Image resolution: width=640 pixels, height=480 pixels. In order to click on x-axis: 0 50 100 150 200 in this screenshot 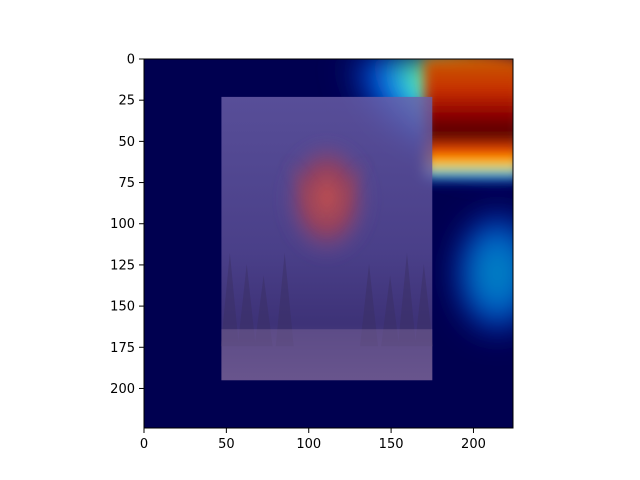, I will do `click(313, 440)`.